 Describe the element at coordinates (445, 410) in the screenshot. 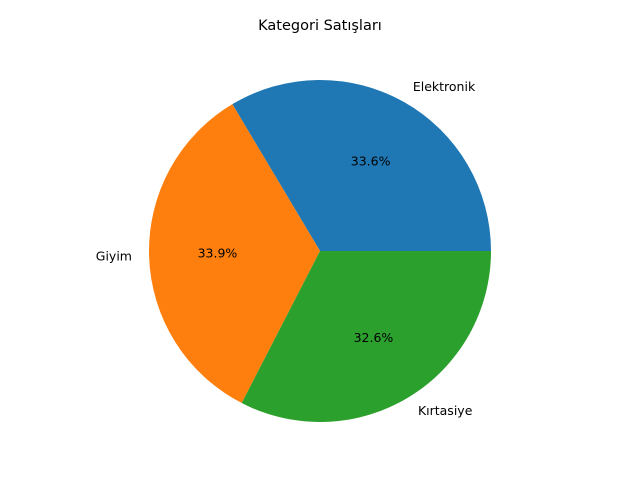

I see `slice-label-kirtasiye: Kırtasiye` at that location.